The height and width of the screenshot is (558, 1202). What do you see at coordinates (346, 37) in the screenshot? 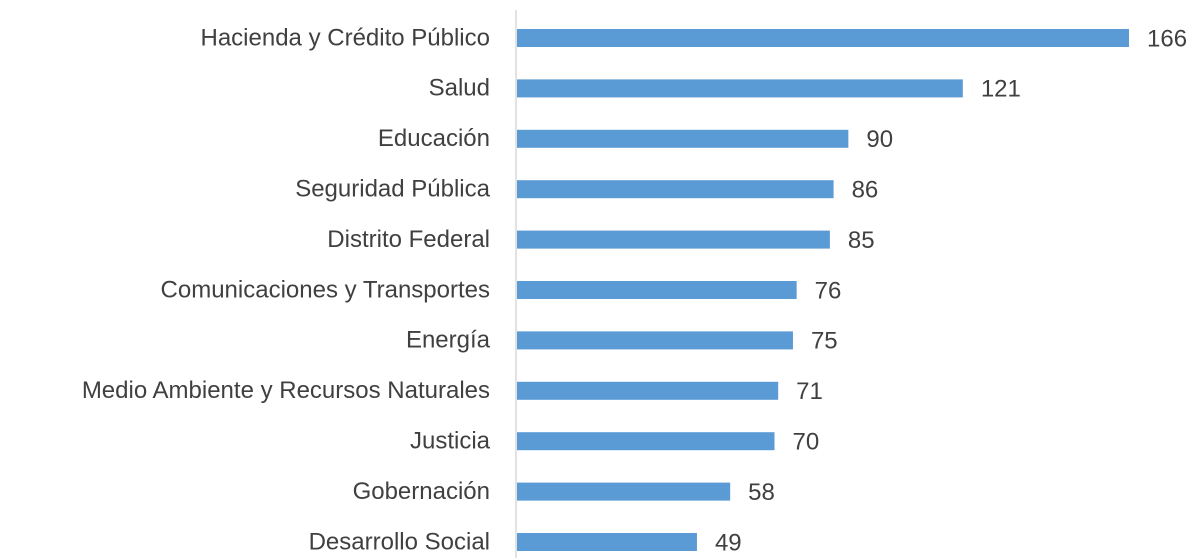
I see `category-label: Hacienda y Crédito Público` at bounding box center [346, 37].